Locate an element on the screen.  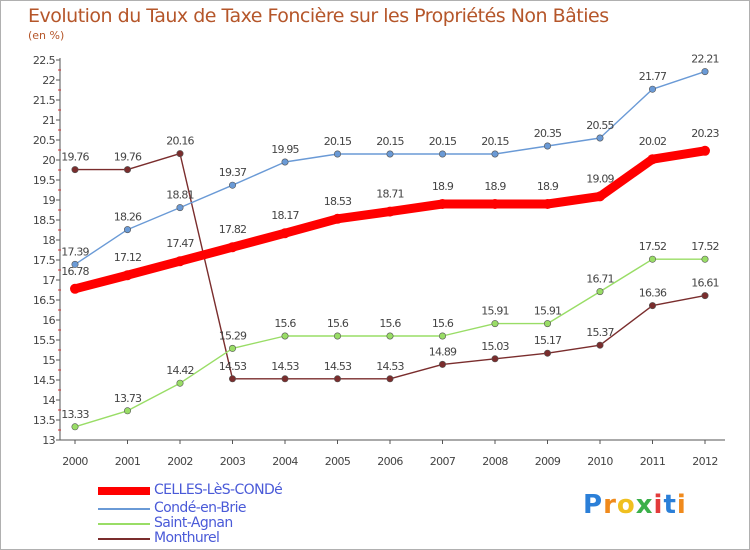
data-label: 20.35 is located at coordinates (548, 133).